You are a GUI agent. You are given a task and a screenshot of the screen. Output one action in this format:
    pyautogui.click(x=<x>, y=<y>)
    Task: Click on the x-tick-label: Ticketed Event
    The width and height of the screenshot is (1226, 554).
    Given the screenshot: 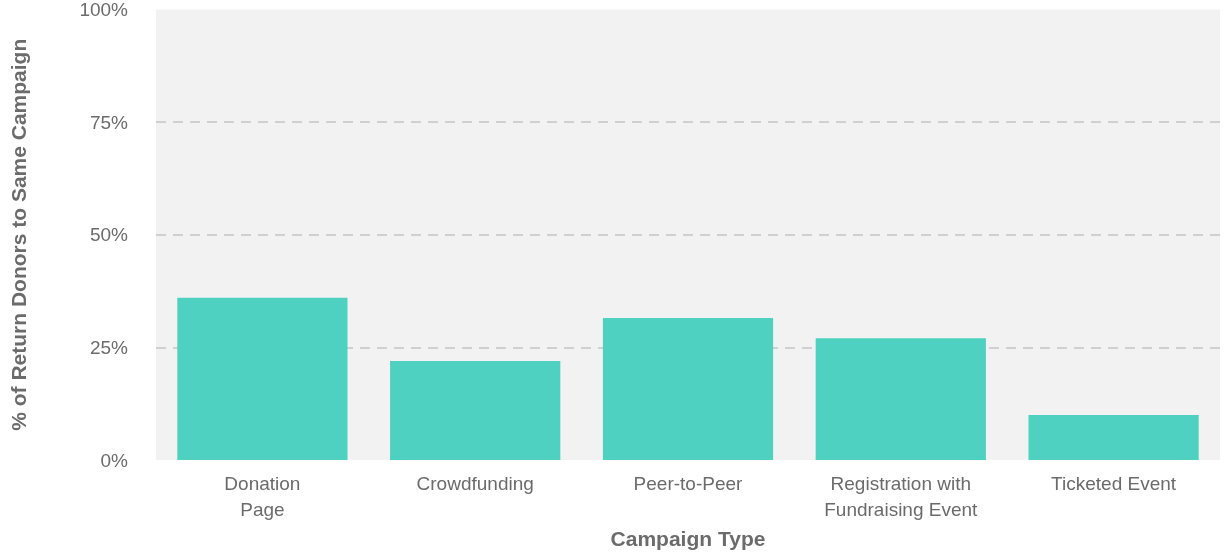 What is the action you would take?
    pyautogui.click(x=1114, y=483)
    